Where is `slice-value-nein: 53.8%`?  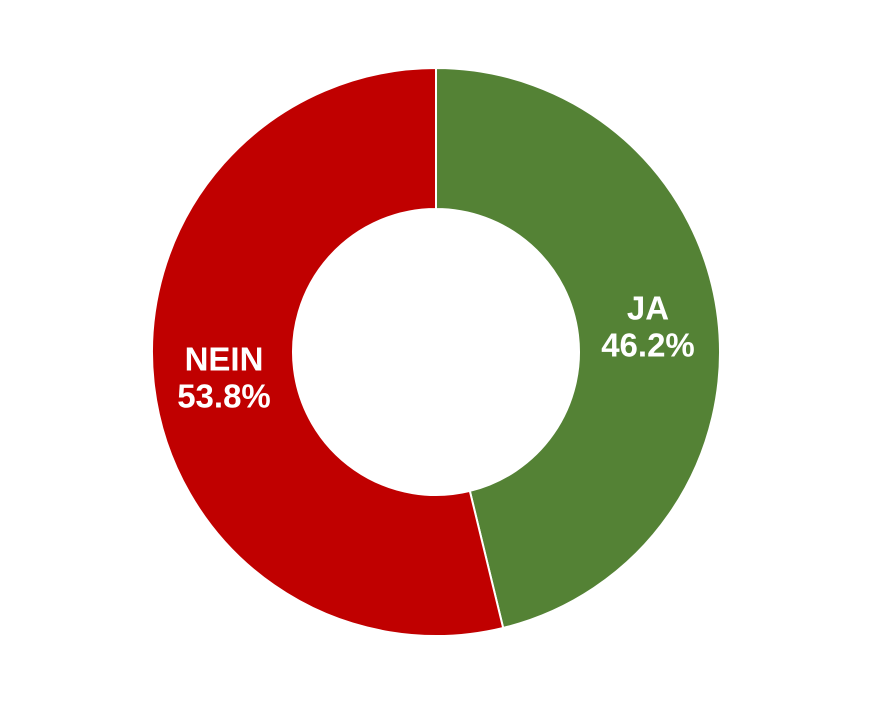 slice-value-nein: 53.8% is located at coordinates (224, 395).